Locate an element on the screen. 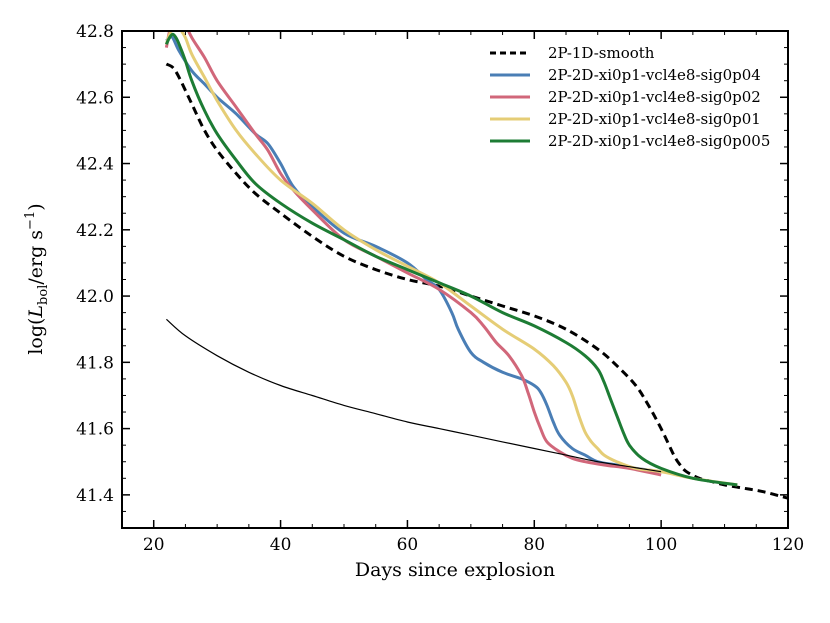 Image resolution: width=830 pixels, height=623 pixels. y-tick-label: 42.6 is located at coordinates (95, 98).